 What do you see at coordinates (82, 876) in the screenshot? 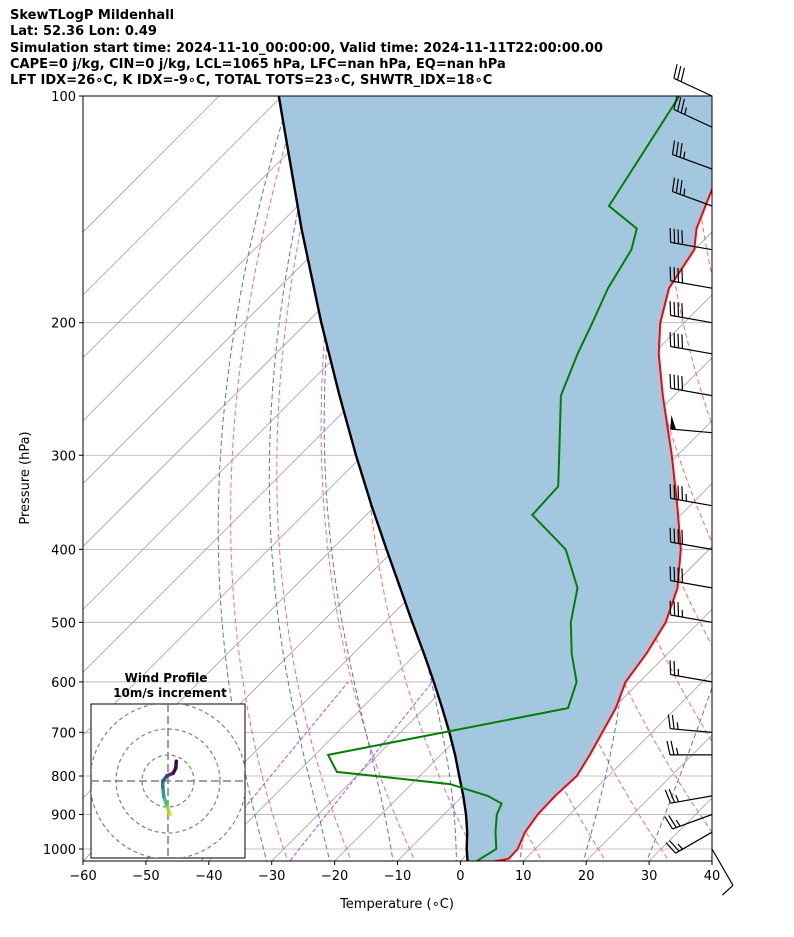
I see `x-tick-label: −60` at bounding box center [82, 876].